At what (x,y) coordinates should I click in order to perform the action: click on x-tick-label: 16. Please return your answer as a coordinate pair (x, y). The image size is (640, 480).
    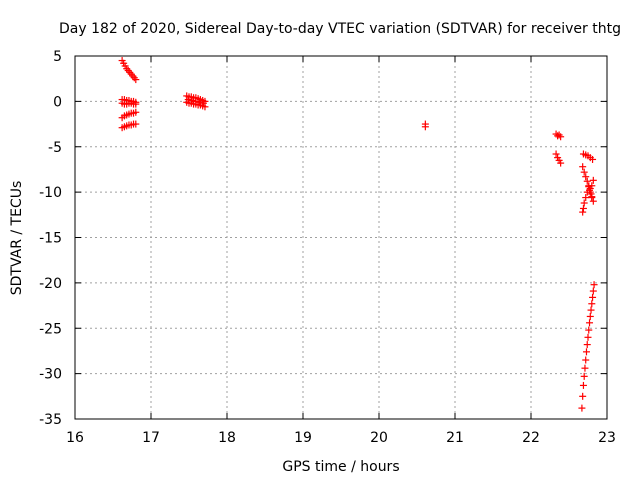
    Looking at the image, I should click on (75, 438).